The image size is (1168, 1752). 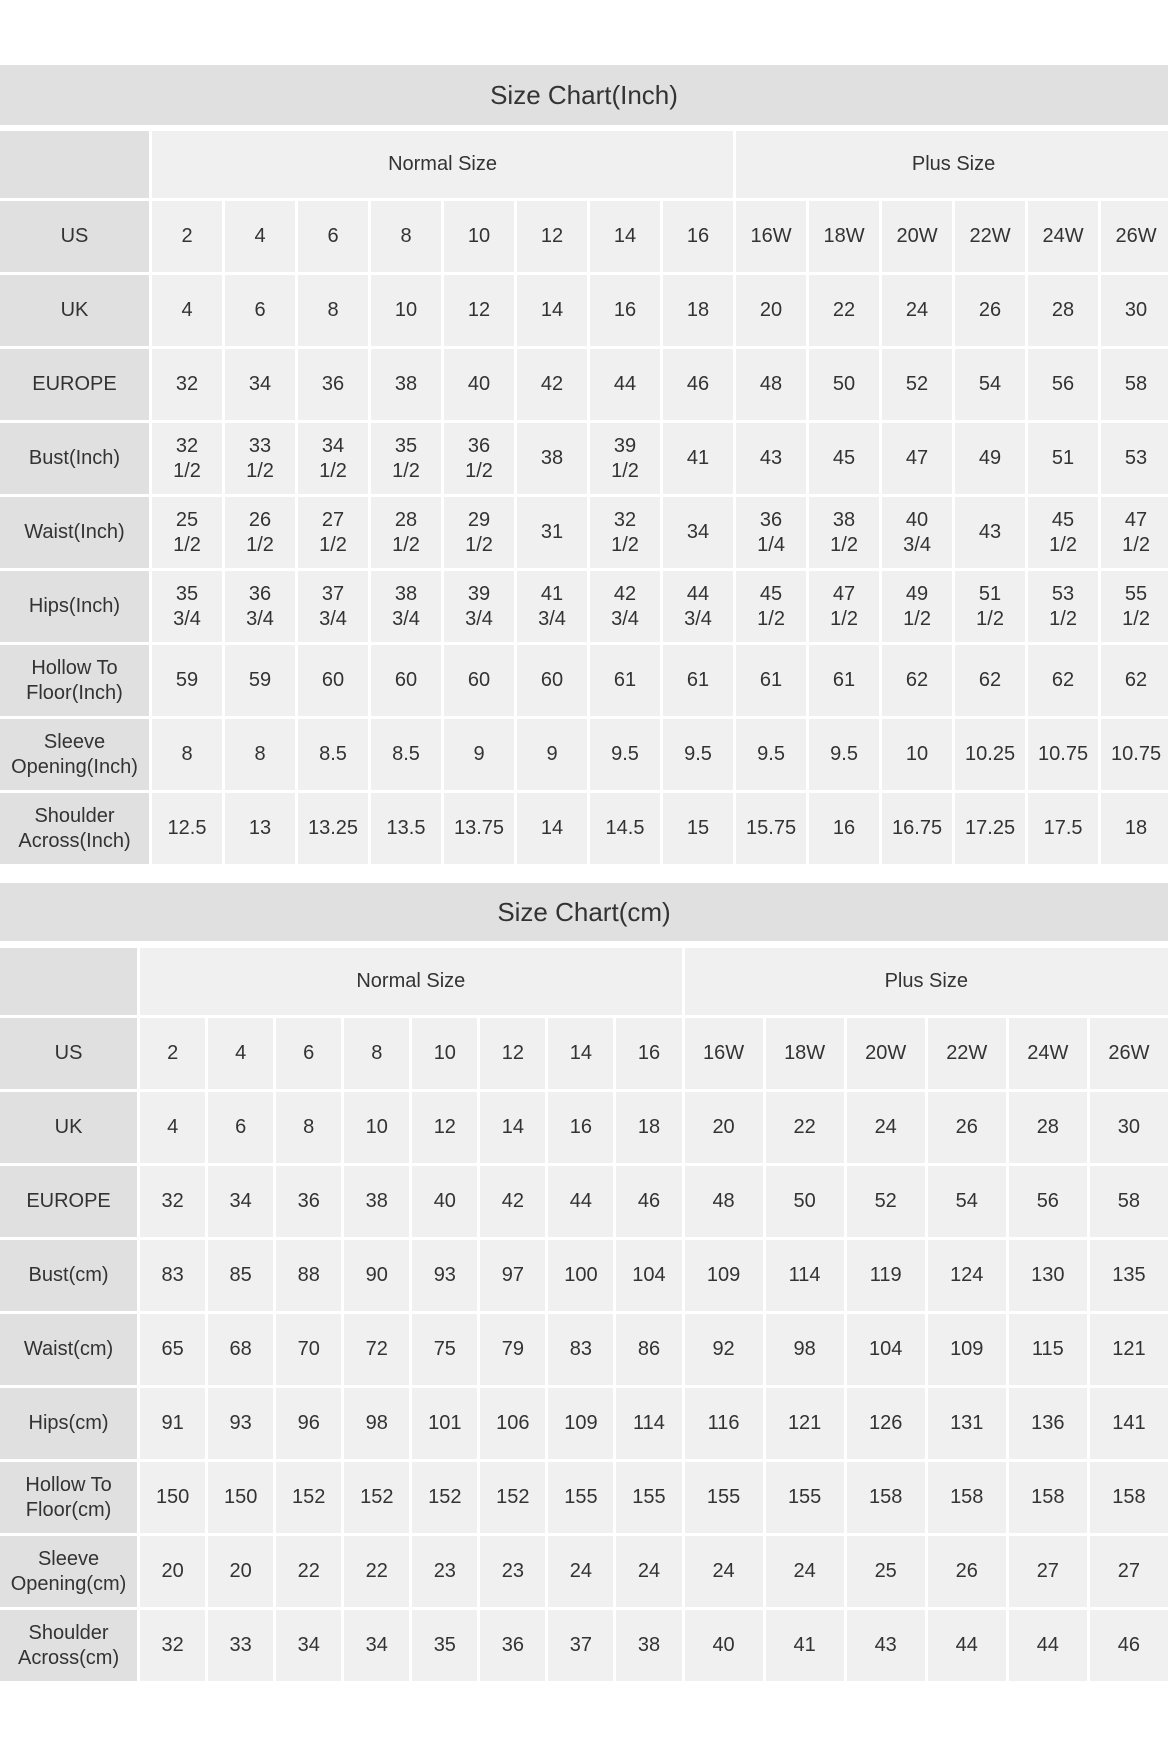 I want to click on size-value-cell: 6, so click(x=241, y=1127).